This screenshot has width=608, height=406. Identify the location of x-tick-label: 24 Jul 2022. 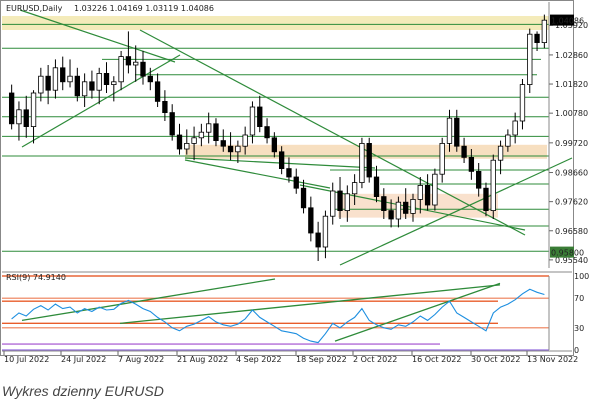
(83, 359).